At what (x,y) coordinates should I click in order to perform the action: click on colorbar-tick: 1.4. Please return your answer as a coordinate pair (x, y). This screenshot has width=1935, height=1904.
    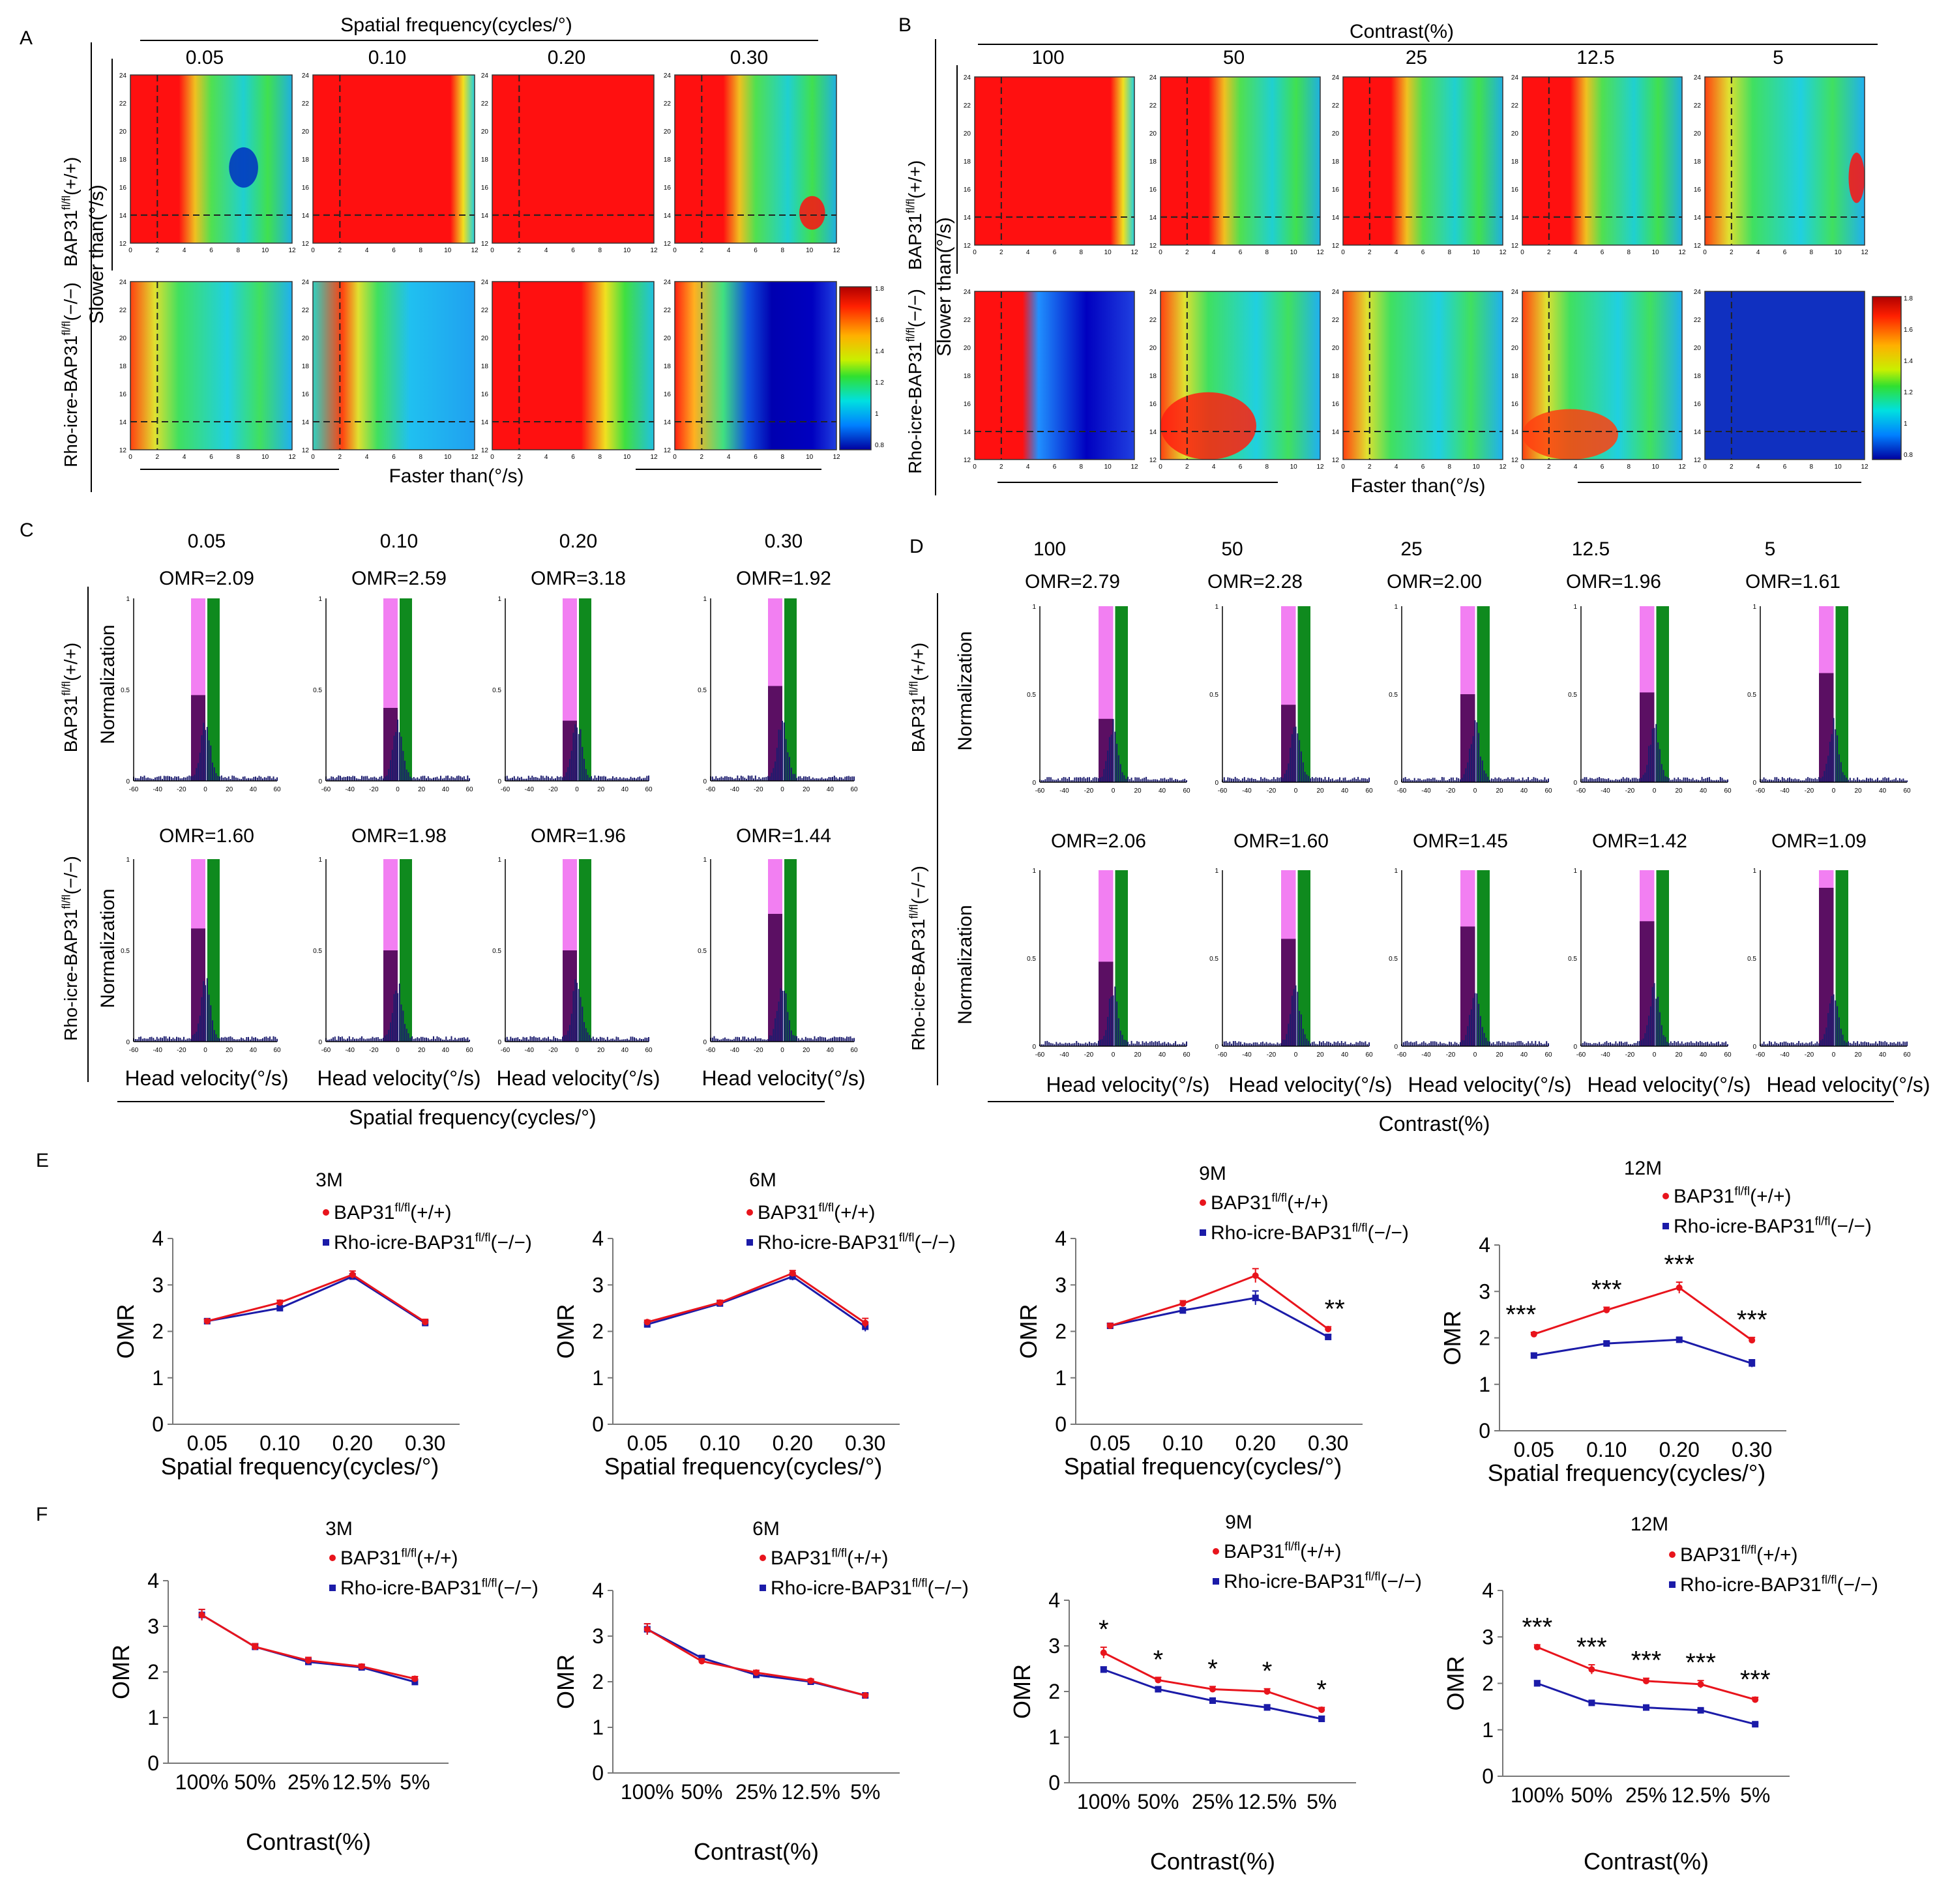
    Looking at the image, I should click on (880, 352).